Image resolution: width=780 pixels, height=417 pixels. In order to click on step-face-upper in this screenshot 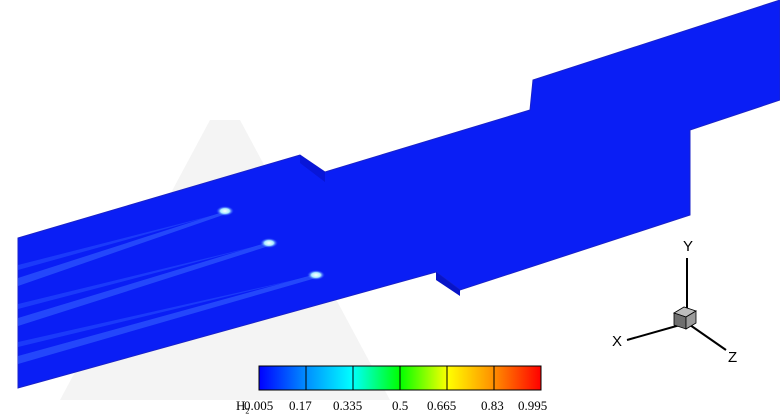, I will do `click(312, 168)`.